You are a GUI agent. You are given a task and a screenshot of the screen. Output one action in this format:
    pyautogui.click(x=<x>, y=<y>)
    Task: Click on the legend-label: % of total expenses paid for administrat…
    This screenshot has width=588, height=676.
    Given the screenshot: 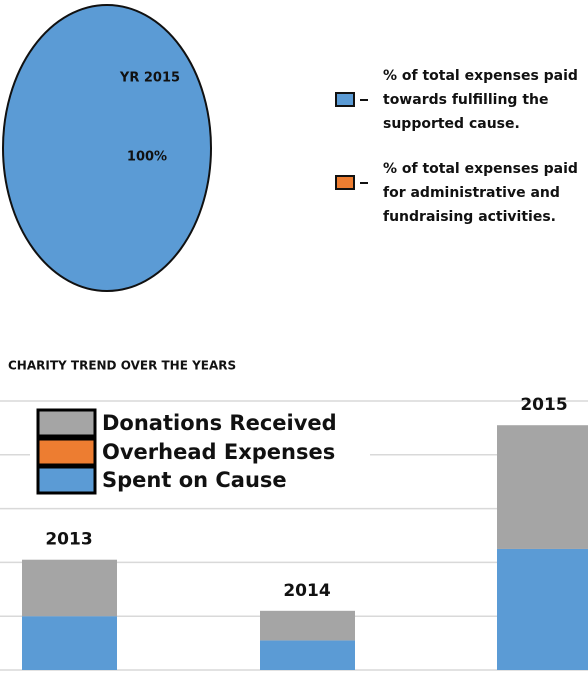 What is the action you would take?
    pyautogui.click(x=480, y=193)
    